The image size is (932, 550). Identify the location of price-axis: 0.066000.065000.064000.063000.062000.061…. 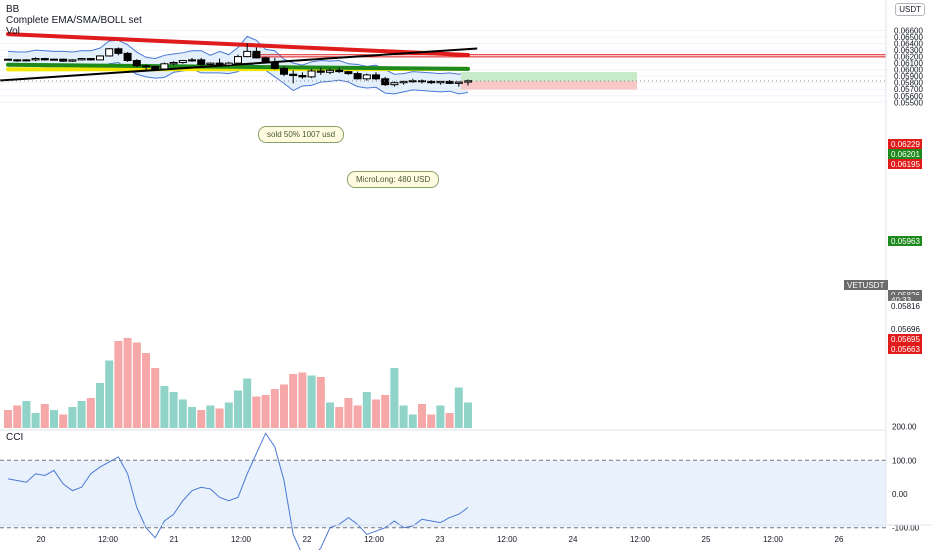
(908, 67).